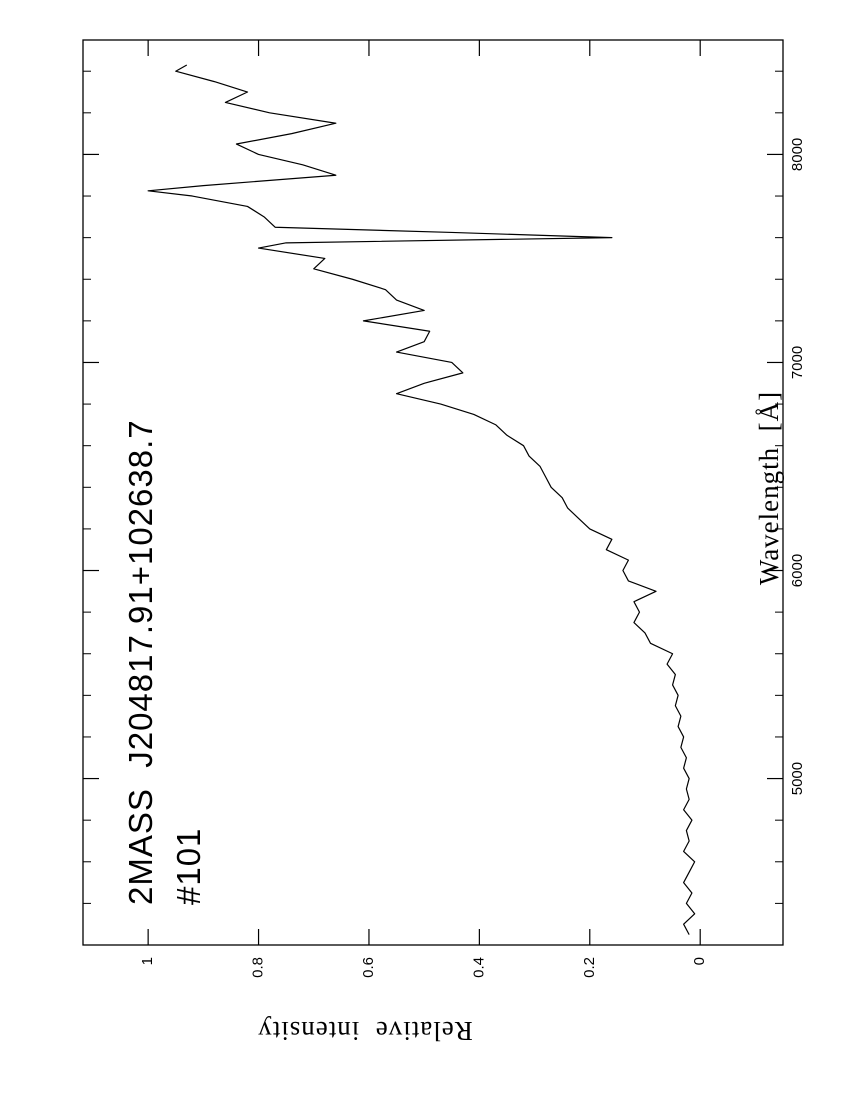 This screenshot has width=850, height=1100. What do you see at coordinates (797, 778) in the screenshot?
I see `x-tick-label: 5000` at bounding box center [797, 778].